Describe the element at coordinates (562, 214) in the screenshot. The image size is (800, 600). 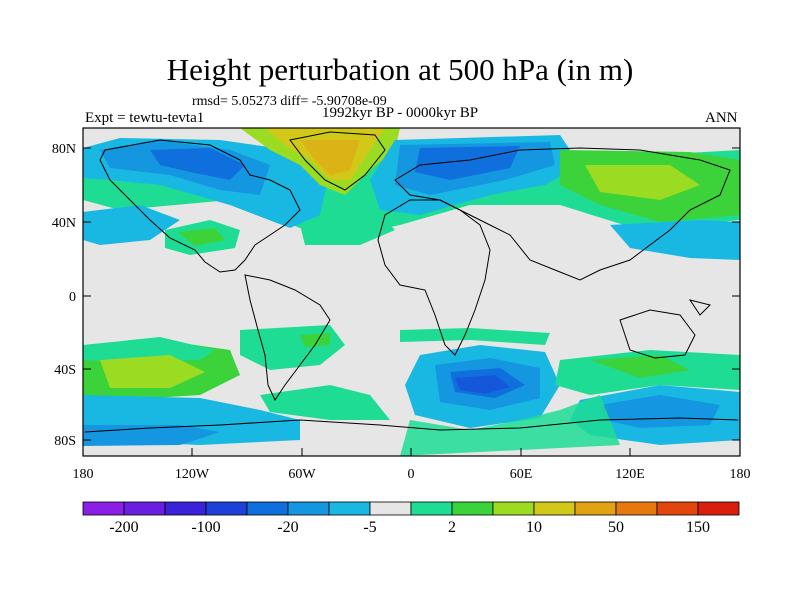
I see `outline-eurasia` at that location.